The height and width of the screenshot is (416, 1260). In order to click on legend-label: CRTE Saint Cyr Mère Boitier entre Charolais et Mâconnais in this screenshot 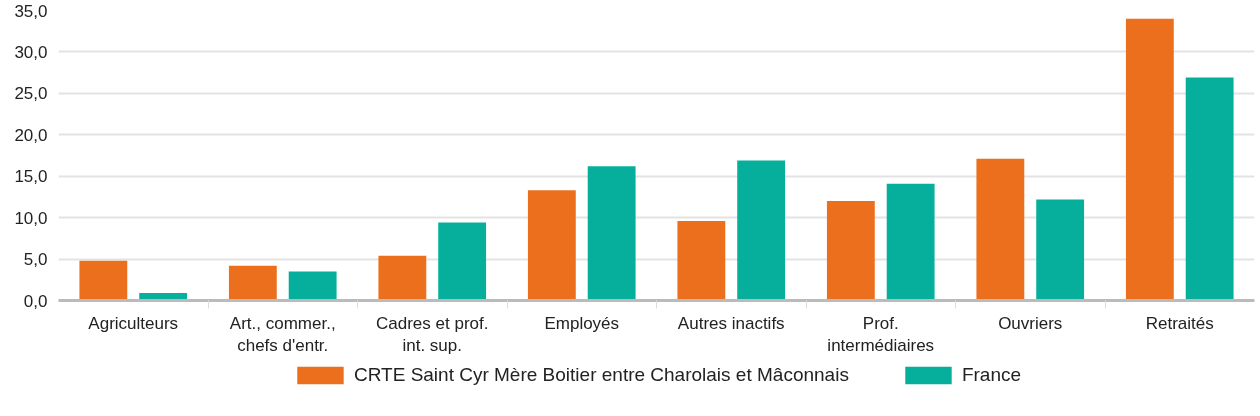, I will do `click(601, 375)`.